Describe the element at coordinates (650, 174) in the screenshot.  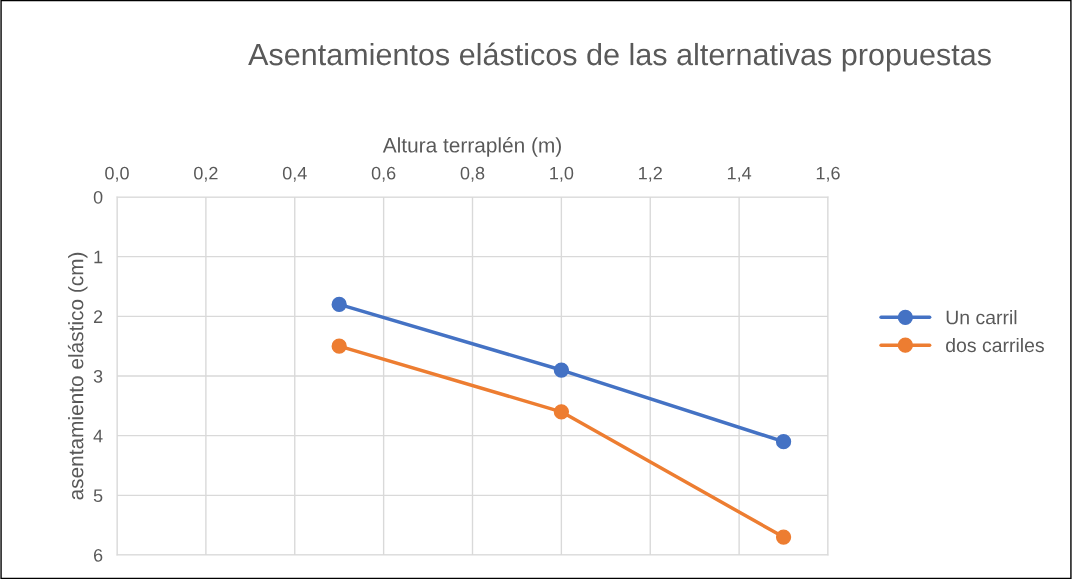
I see `x-tick-label: 1,2` at that location.